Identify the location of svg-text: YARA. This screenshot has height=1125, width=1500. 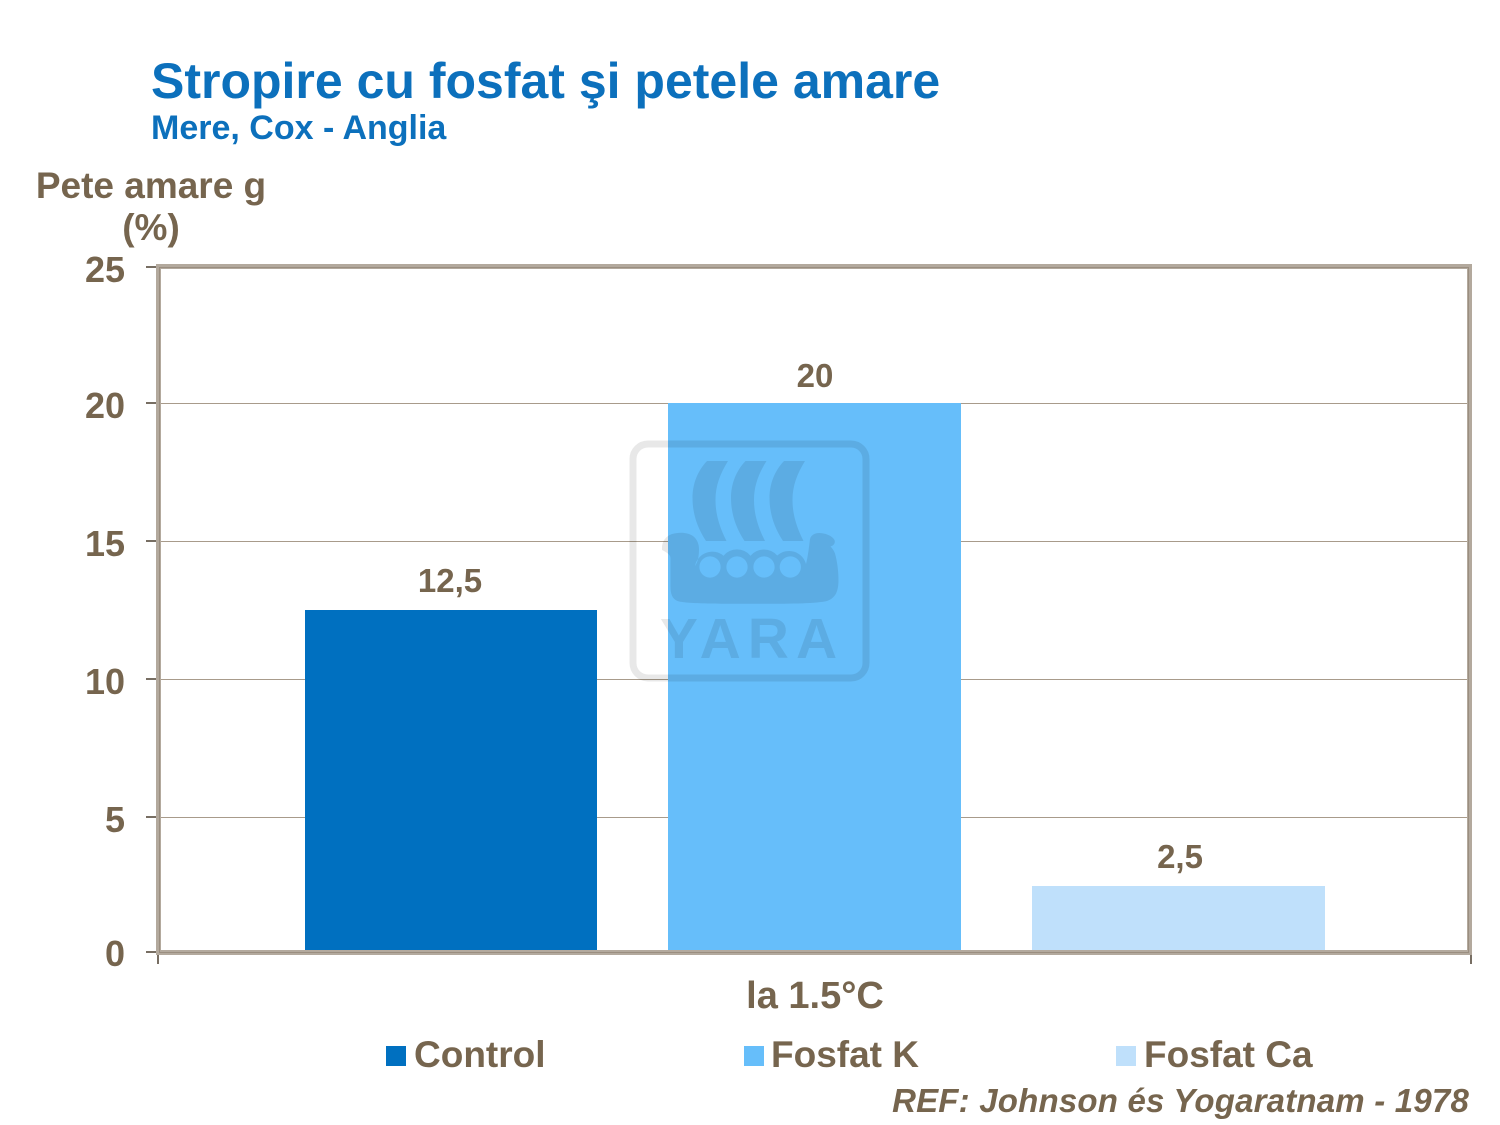
(752, 639).